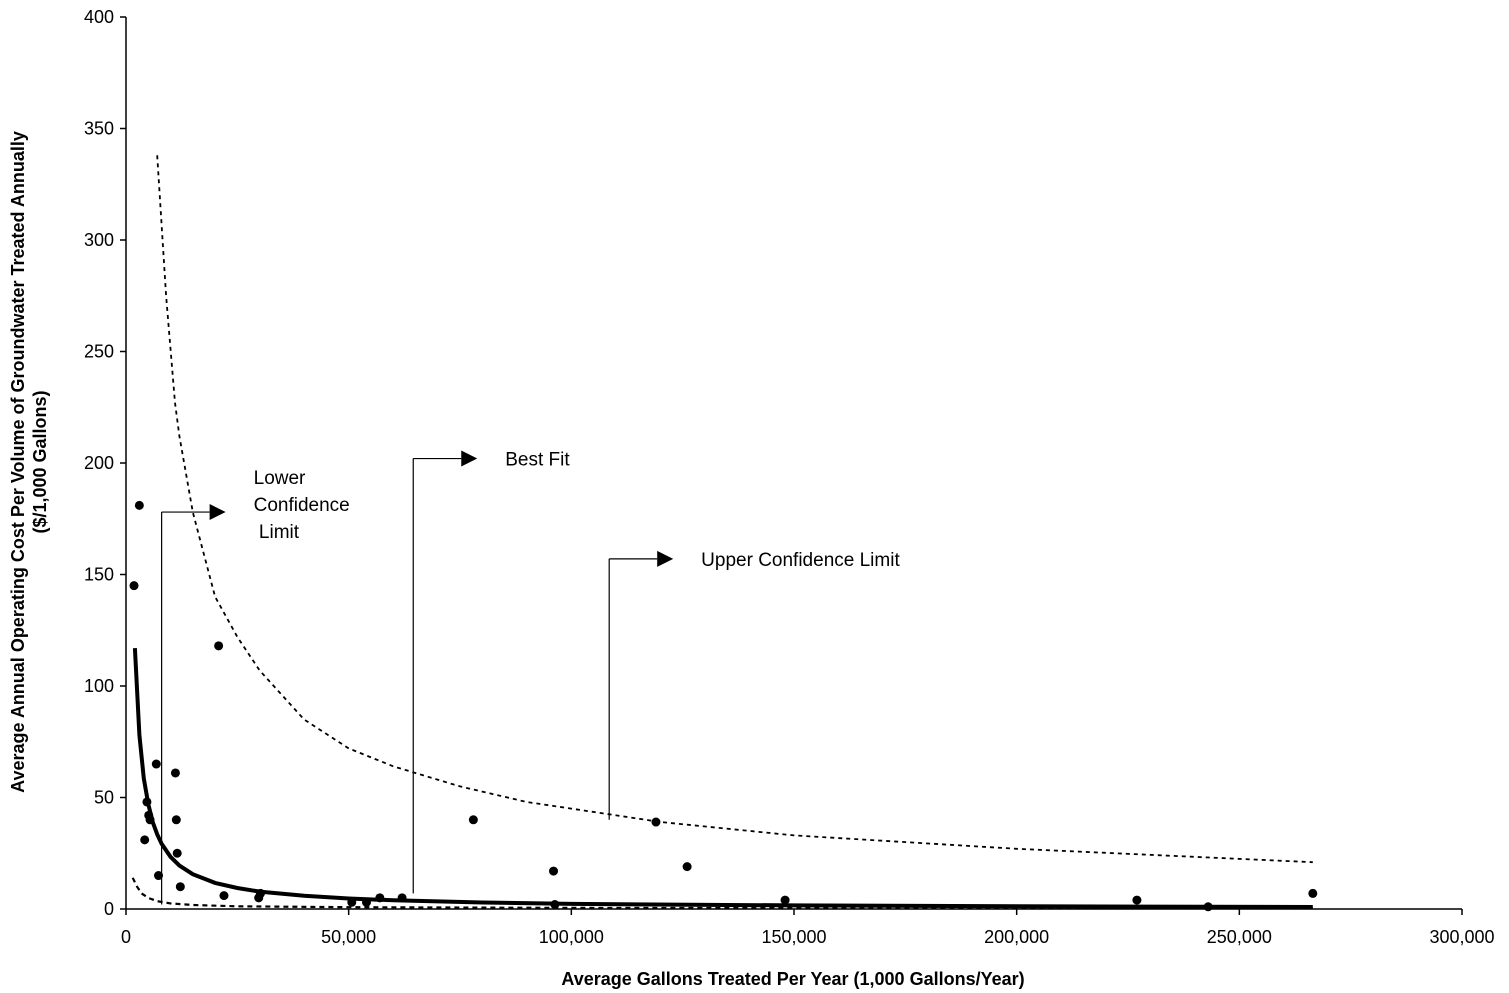 This screenshot has width=1509, height=993. What do you see at coordinates (99, 352) in the screenshot?
I see `y-tick-label: 250` at bounding box center [99, 352].